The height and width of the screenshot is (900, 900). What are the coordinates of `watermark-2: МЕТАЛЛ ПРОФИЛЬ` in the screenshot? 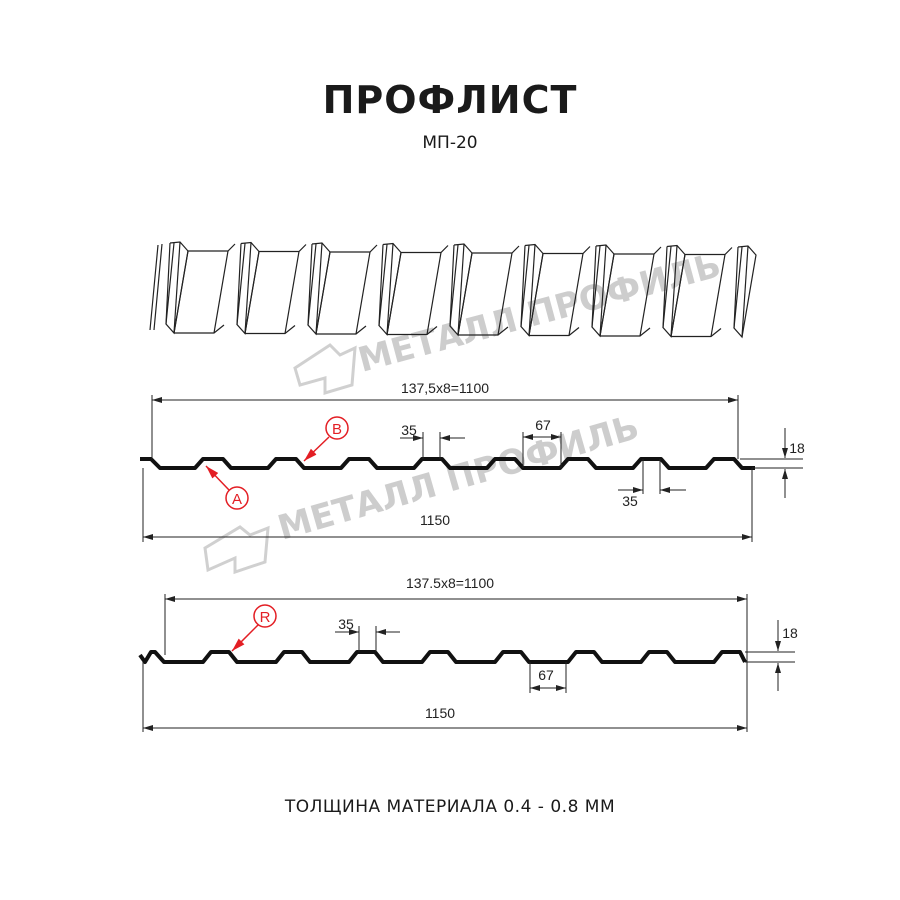 It's located at (423, 491).